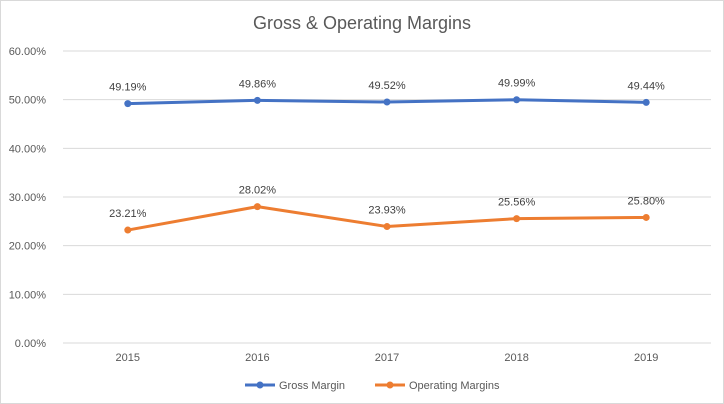 This screenshot has width=724, height=404. What do you see at coordinates (258, 191) in the screenshot?
I see `data-label: 28.02%` at bounding box center [258, 191].